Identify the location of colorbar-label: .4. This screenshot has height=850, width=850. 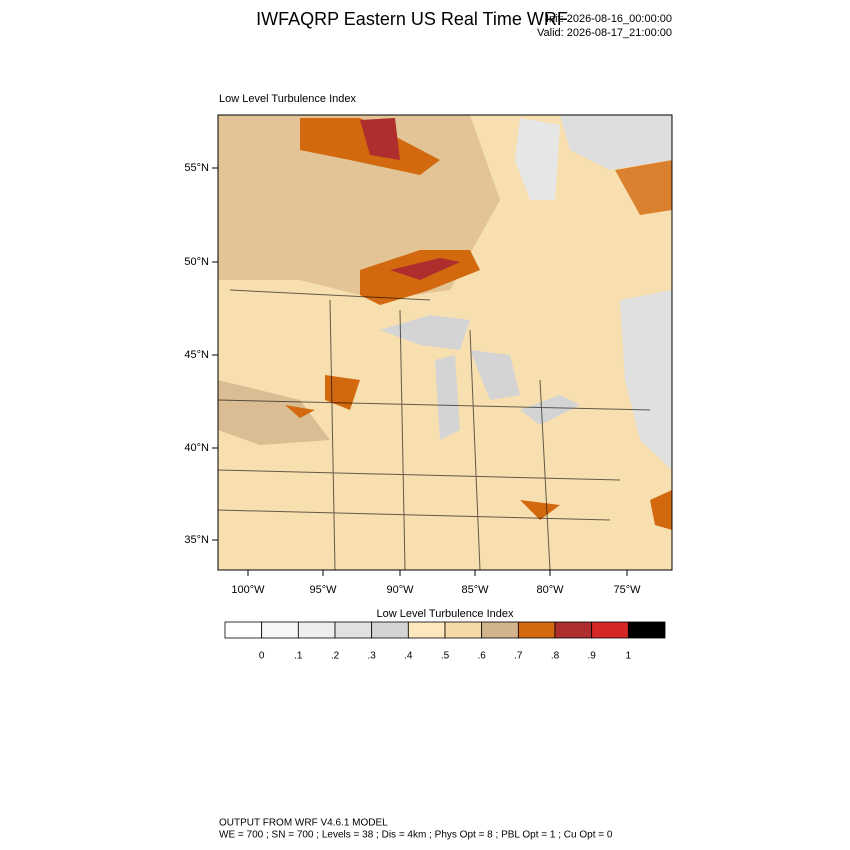
(408, 656).